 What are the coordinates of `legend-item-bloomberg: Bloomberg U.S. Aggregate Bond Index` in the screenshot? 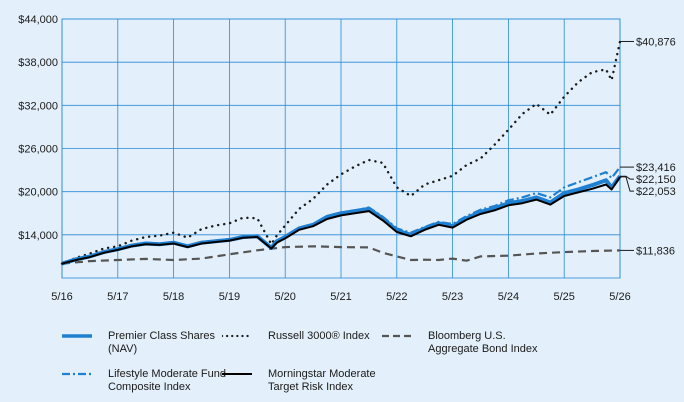 It's located at (470, 343).